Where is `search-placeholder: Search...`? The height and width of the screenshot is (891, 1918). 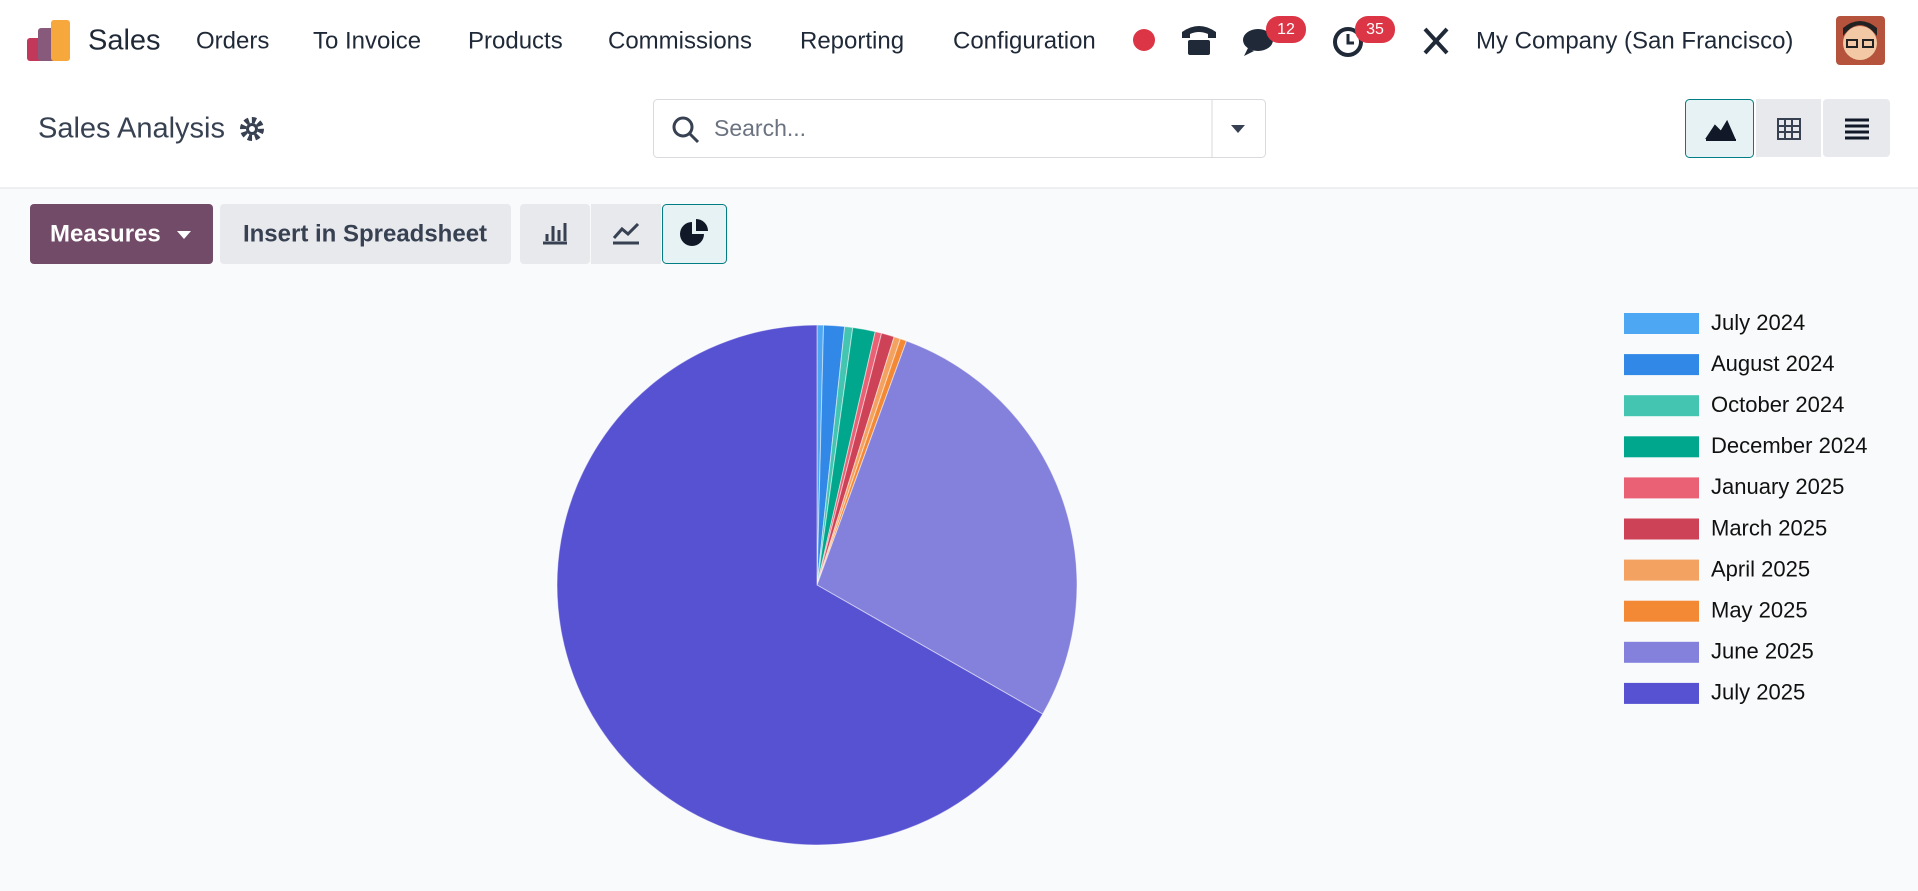 search-placeholder: Search... is located at coordinates (760, 128).